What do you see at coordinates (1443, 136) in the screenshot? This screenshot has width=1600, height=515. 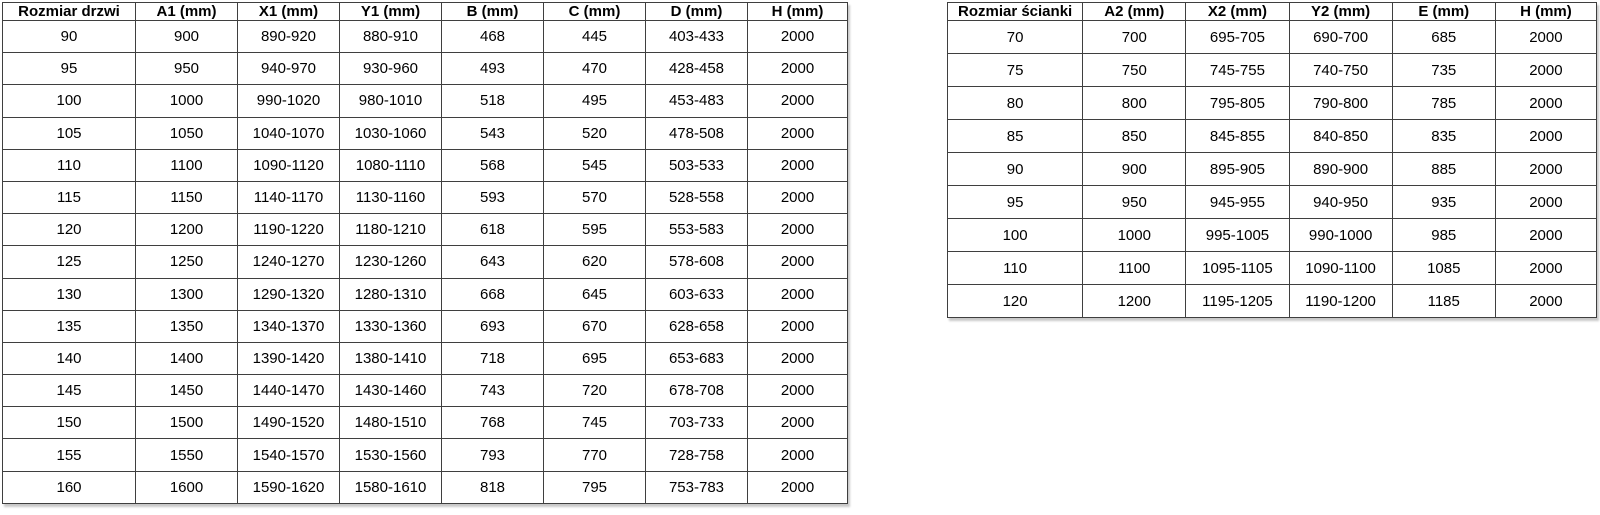 I see `table-cell: 835` at bounding box center [1443, 136].